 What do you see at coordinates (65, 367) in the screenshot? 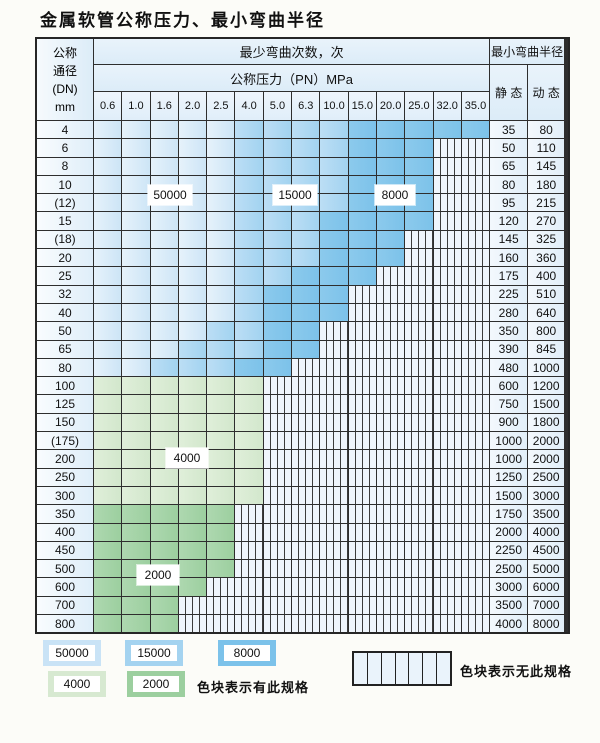
I see `dn-label: 80` at bounding box center [65, 367].